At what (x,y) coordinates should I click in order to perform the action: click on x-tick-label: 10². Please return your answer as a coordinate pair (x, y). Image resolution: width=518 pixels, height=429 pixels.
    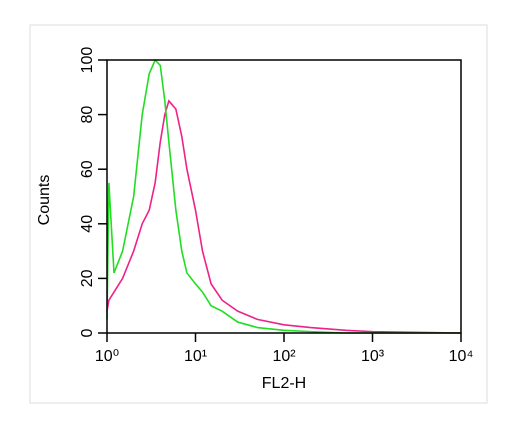
    Looking at the image, I should click on (284, 356).